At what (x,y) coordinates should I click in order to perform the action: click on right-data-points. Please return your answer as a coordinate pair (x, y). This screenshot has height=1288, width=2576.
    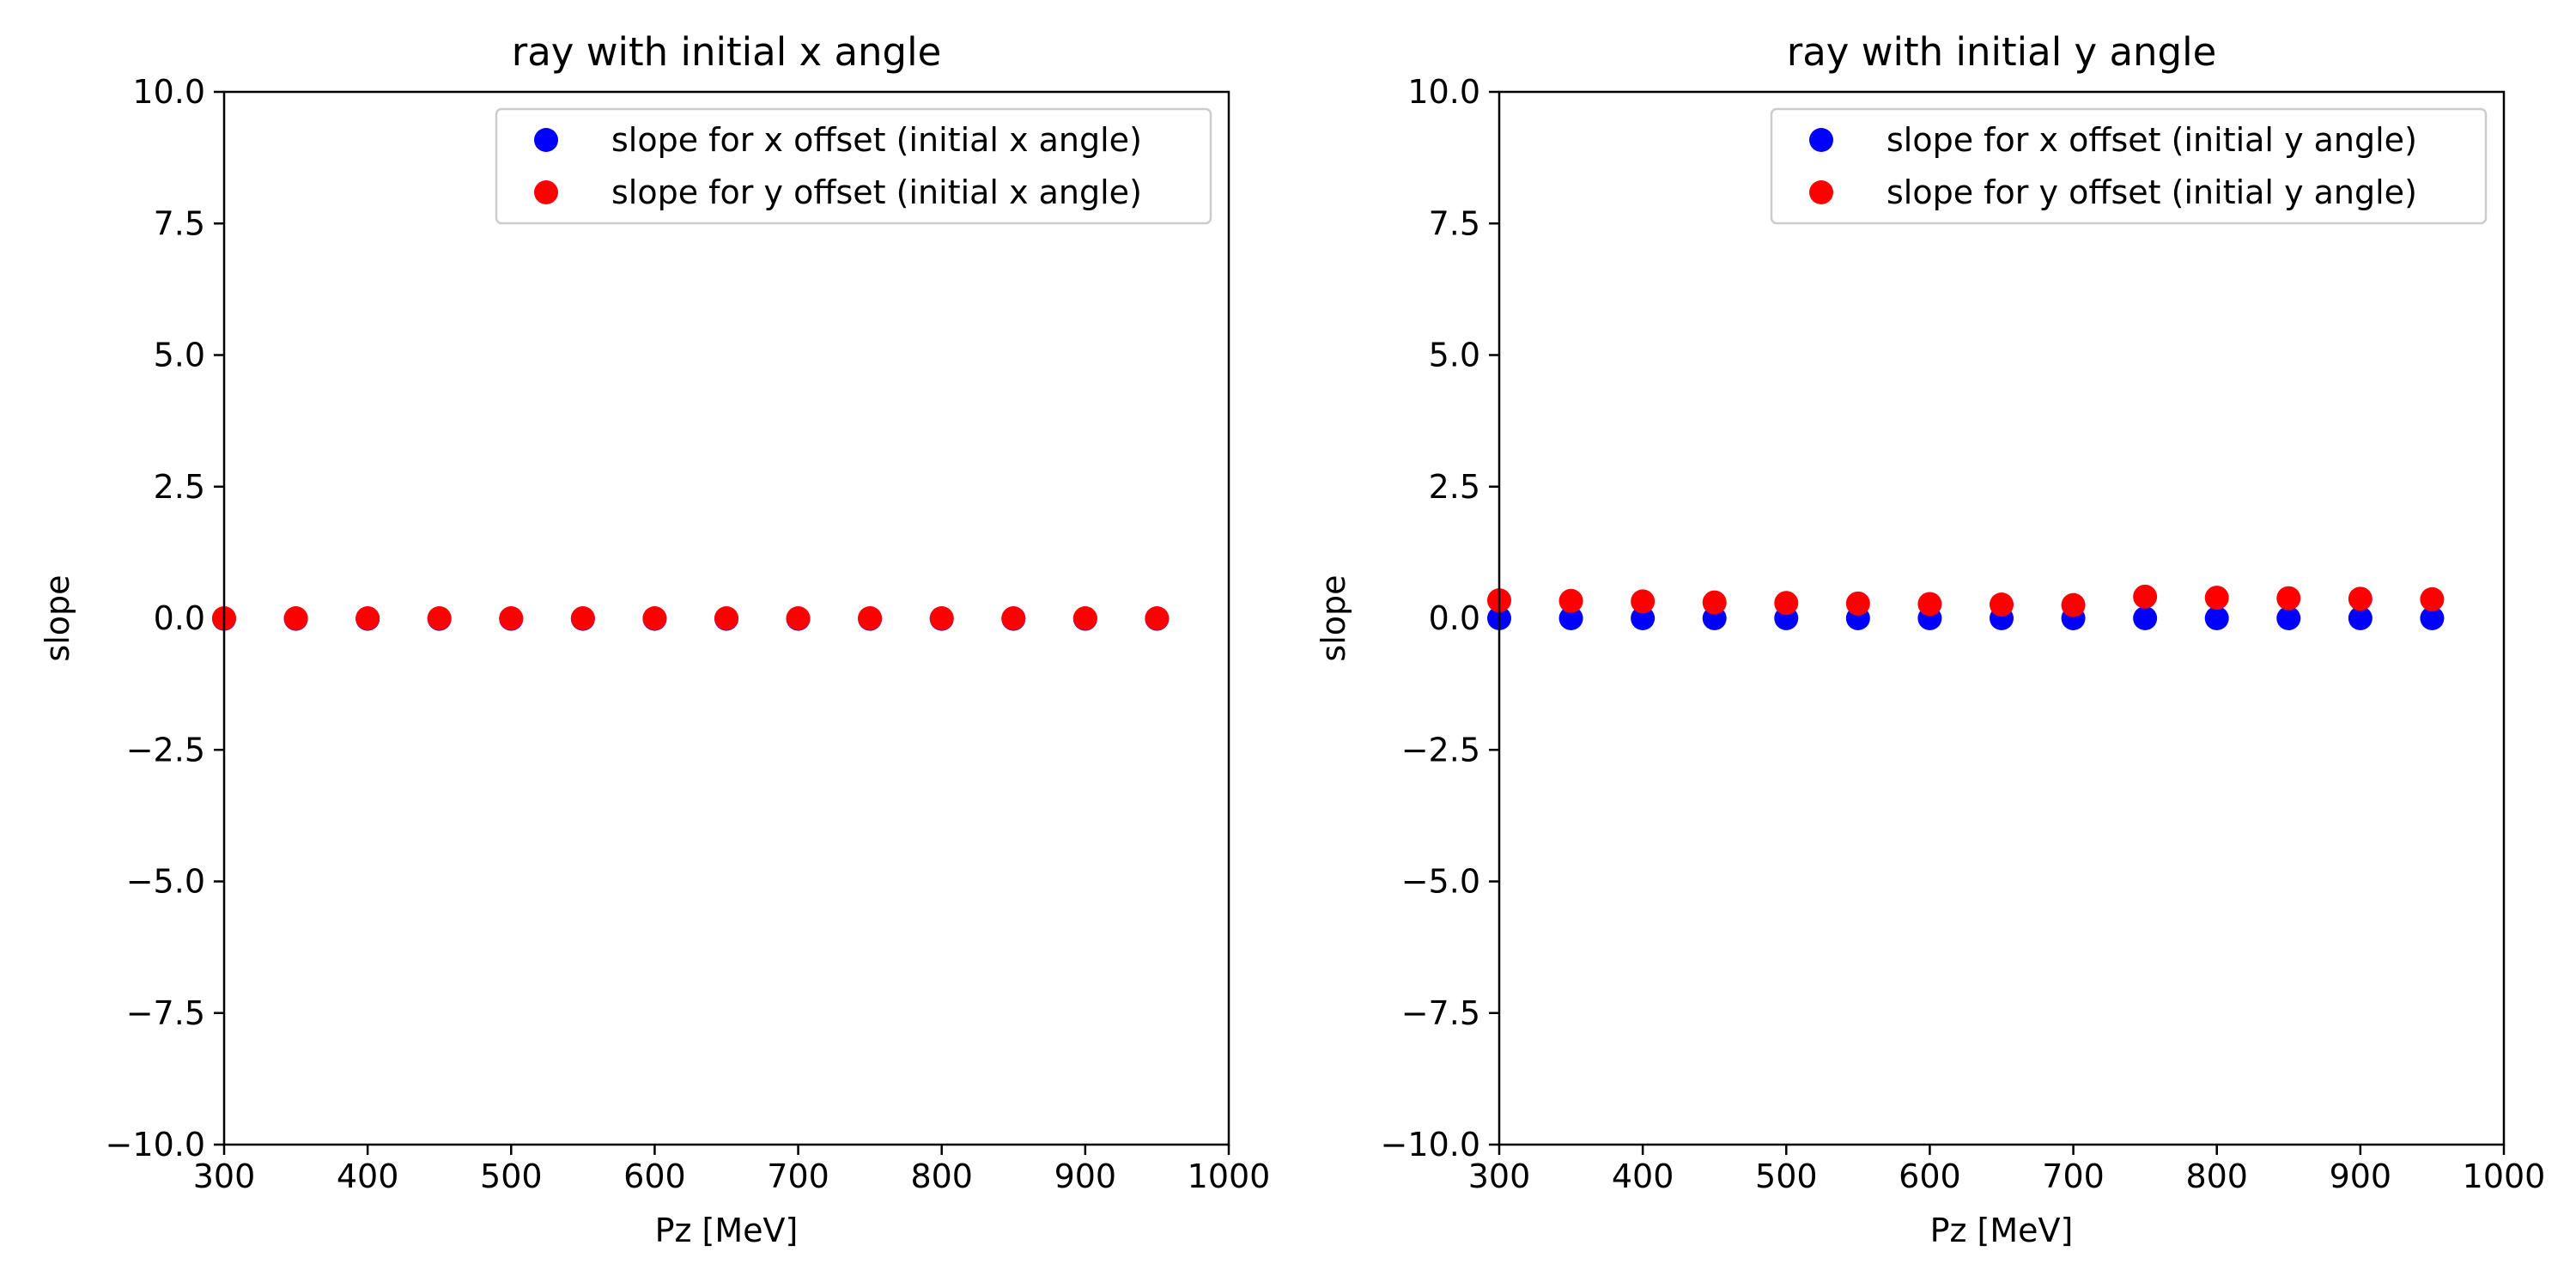
    Looking at the image, I should click on (1966, 607).